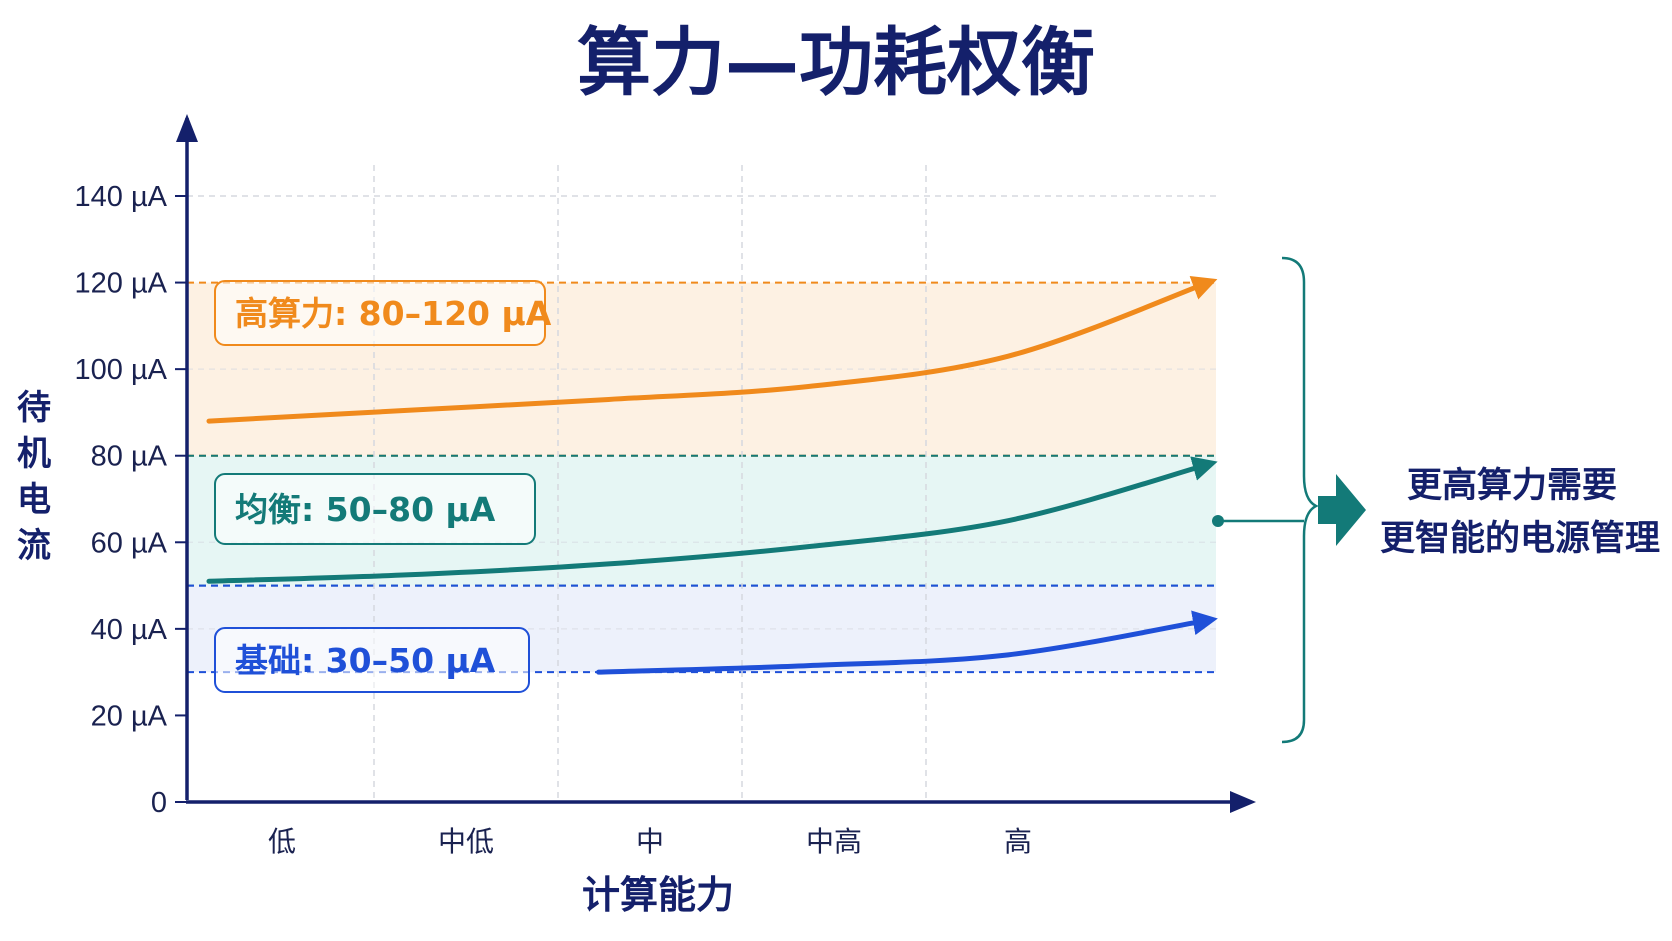 This screenshot has width=1672, height=941. Describe the element at coordinates (129, 543) in the screenshot. I see `y-tick-label-3: 60 µA` at that location.